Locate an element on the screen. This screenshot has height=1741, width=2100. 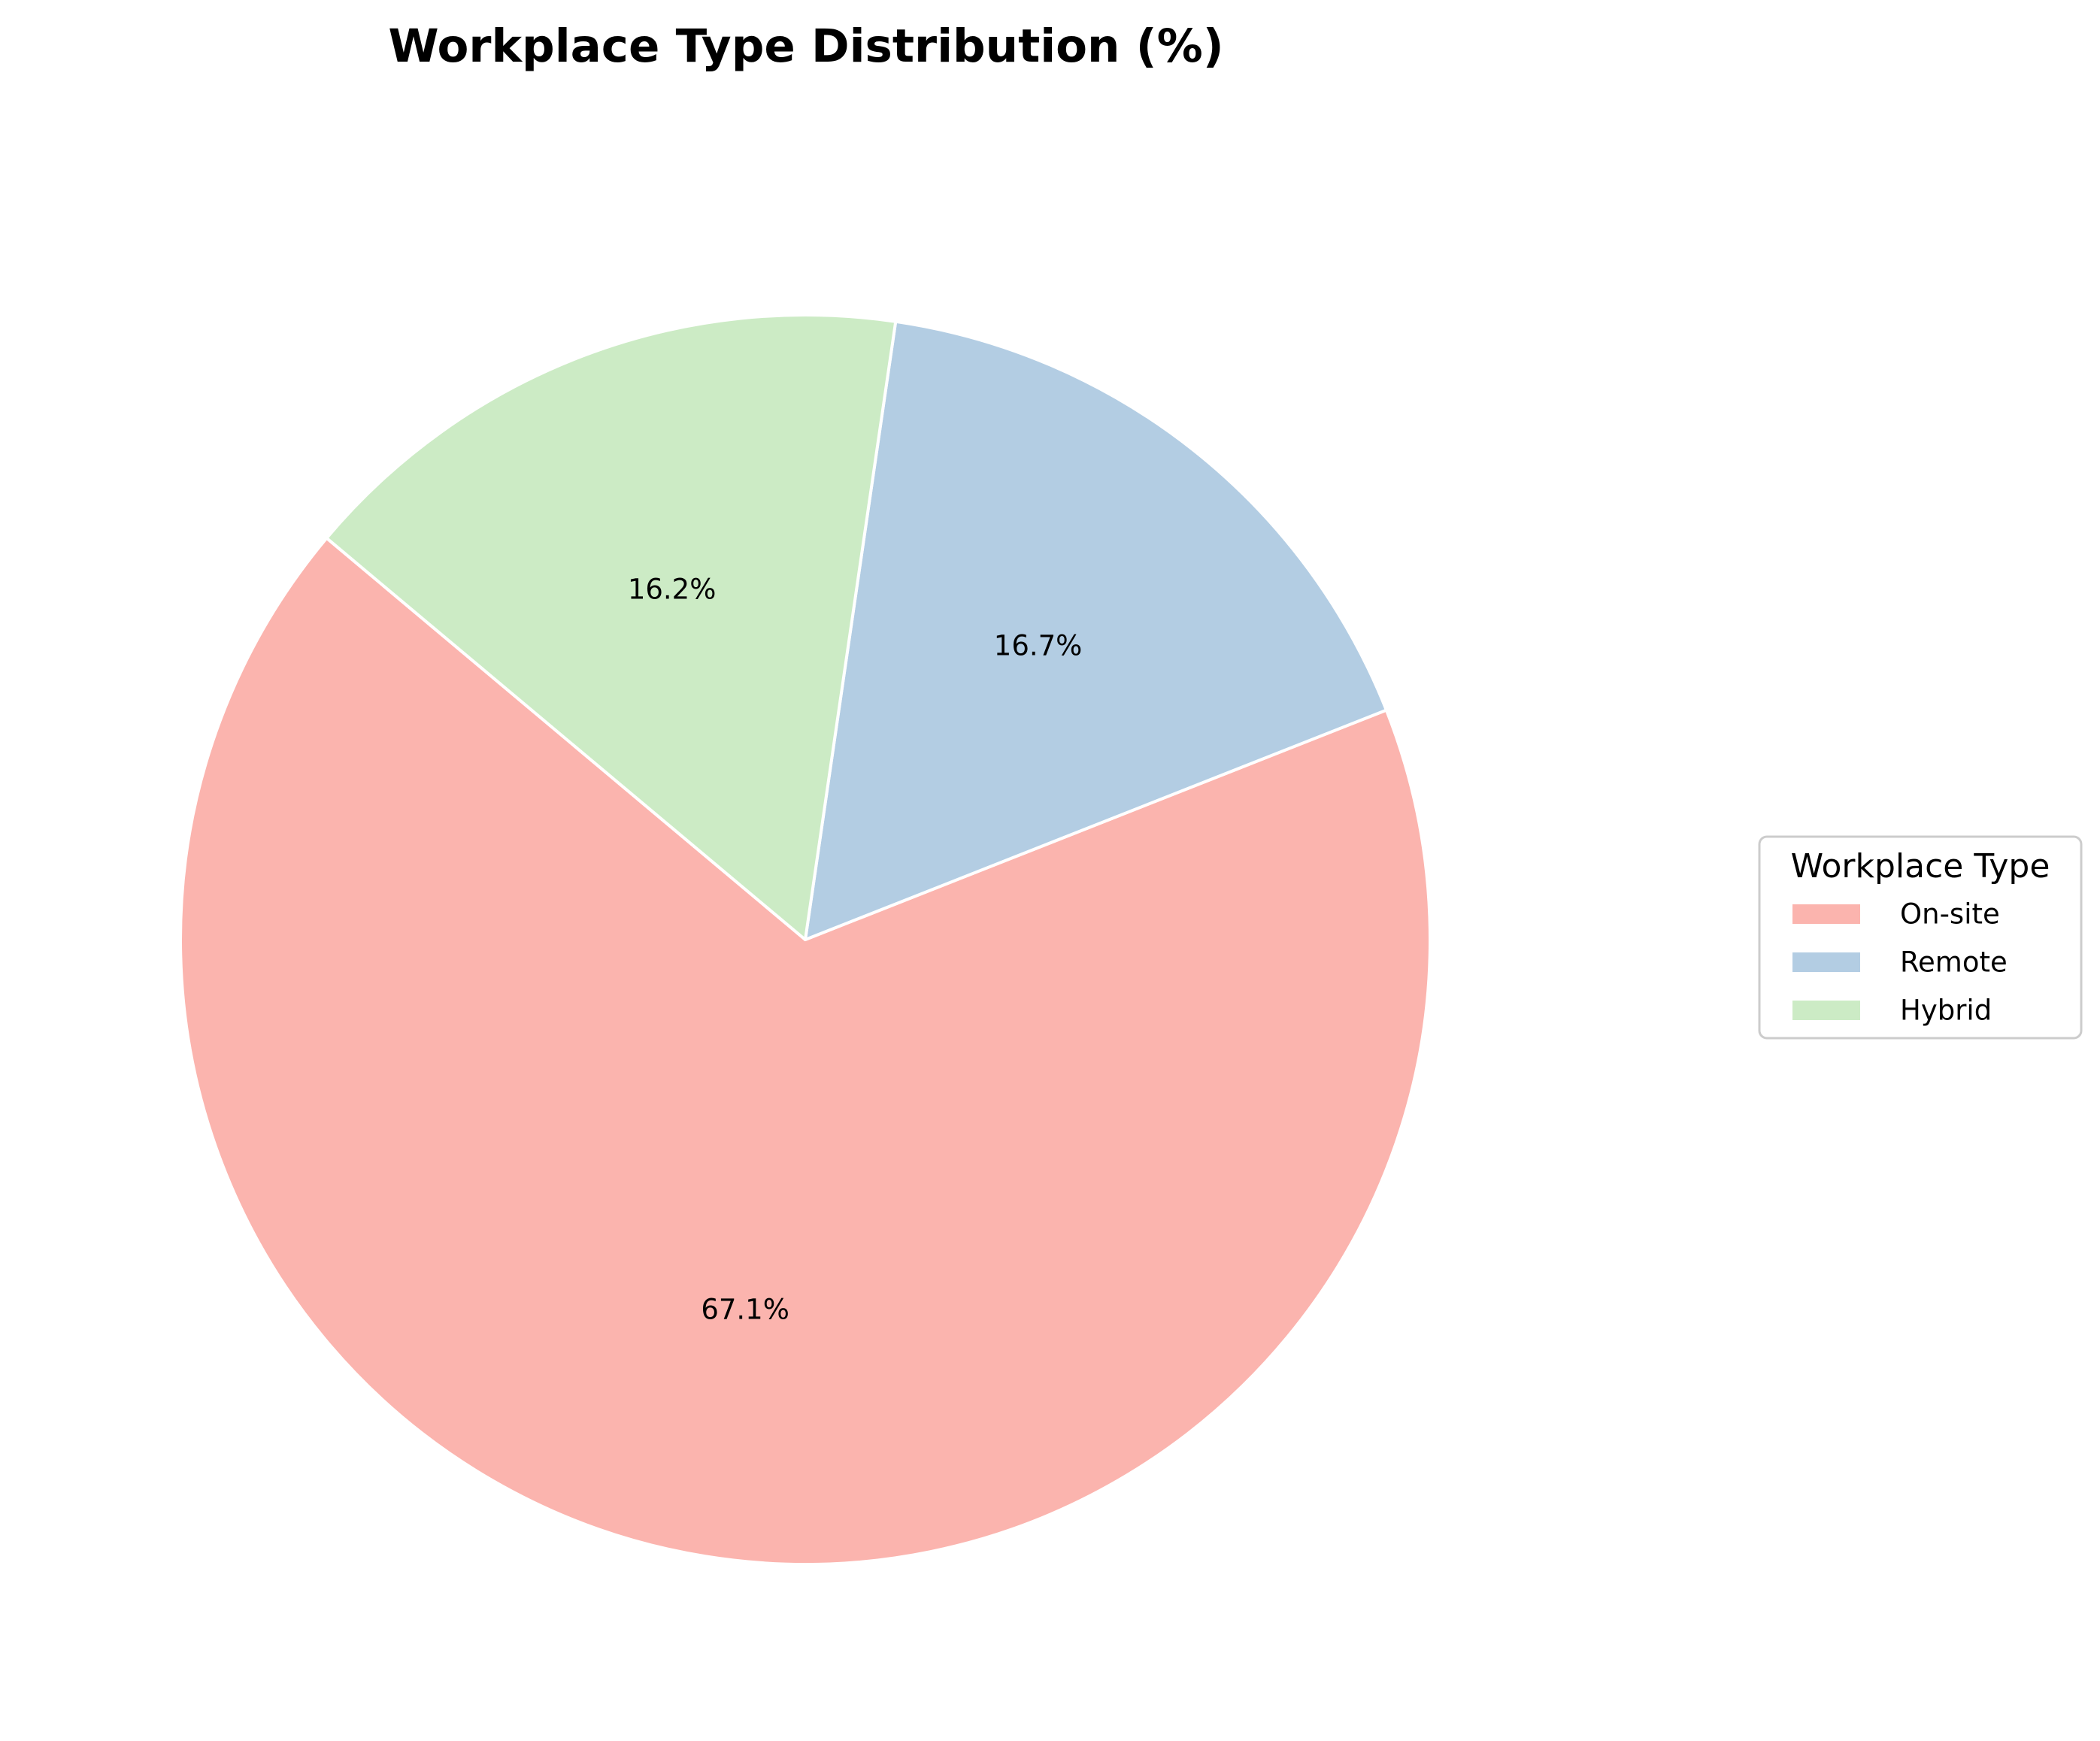
pie-slice-remote is located at coordinates (1096, 630).